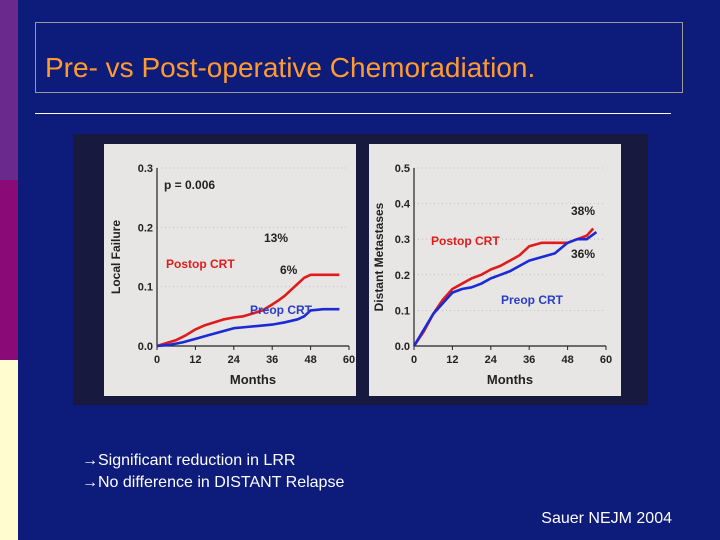 This screenshot has height=540, width=720. What do you see at coordinates (290, 67) in the screenshot?
I see `slide-title: Pre- vs Post-operative Chemoradiation.` at bounding box center [290, 67].